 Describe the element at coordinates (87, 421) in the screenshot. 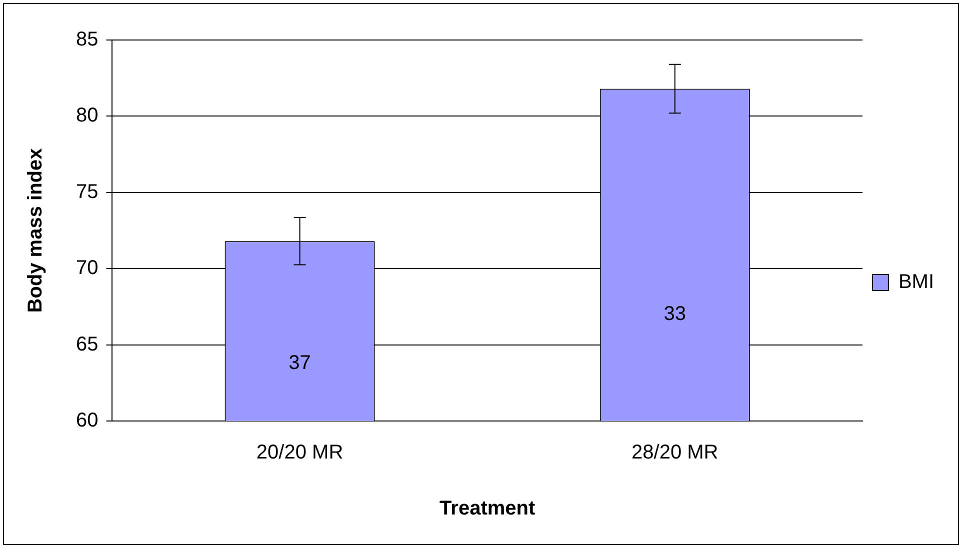

I see `y-tick-label: 60` at that location.